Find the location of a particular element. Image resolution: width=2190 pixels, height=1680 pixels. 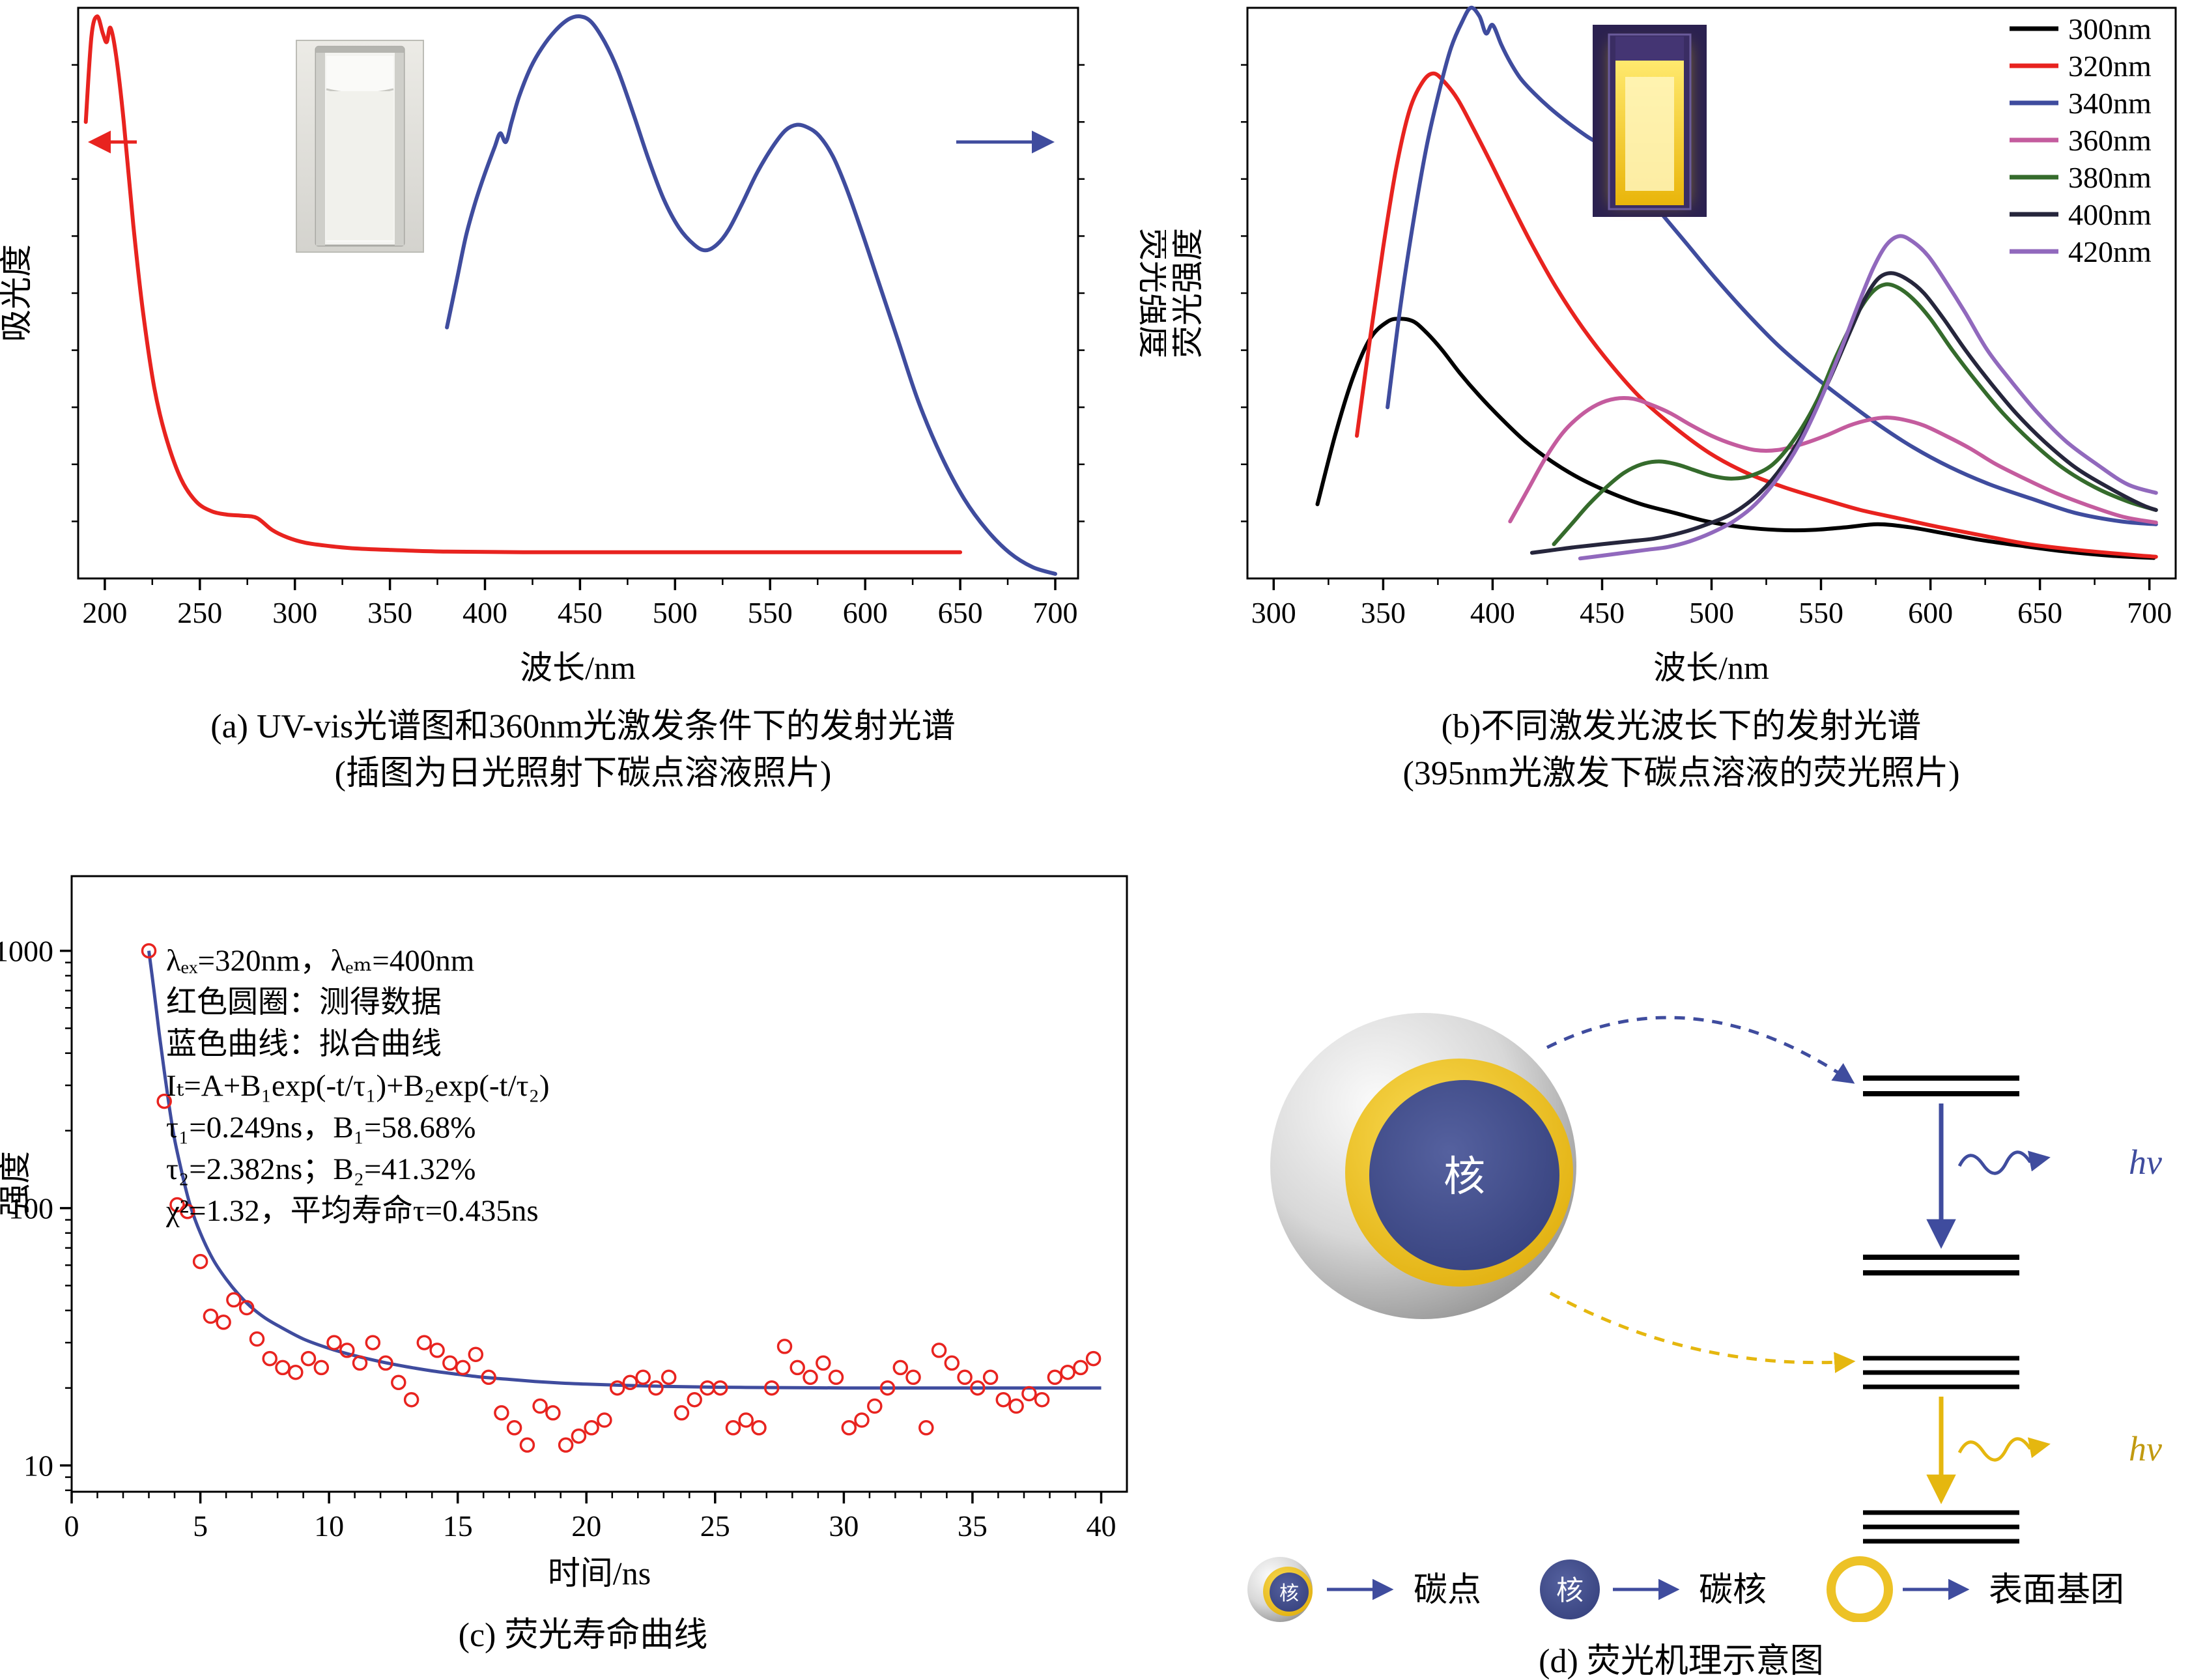

legend-label-carbon-core: 碳核 is located at coordinates (1733, 1590).